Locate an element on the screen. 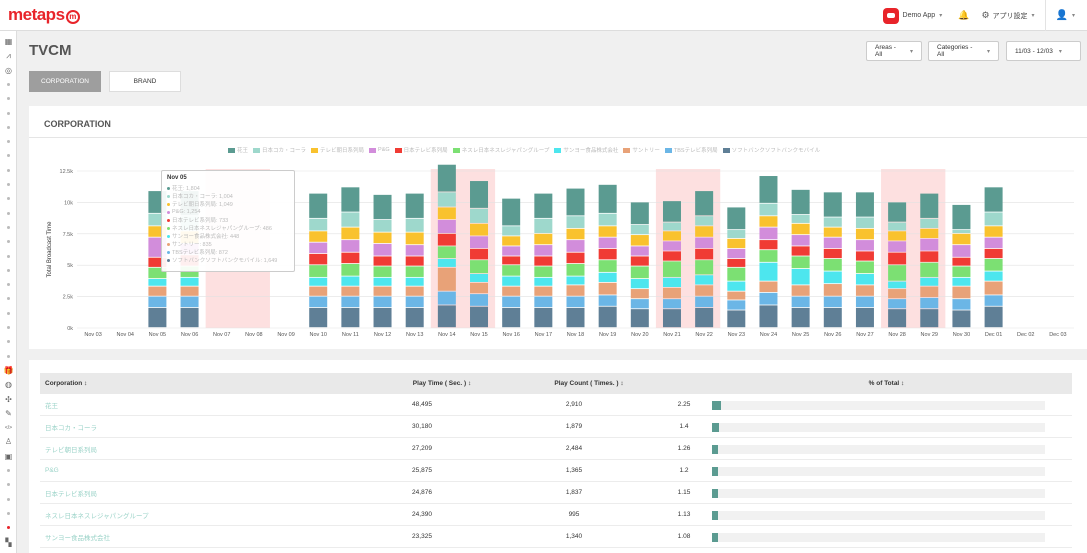 This screenshot has height=553, width=1087. table-row: 日本コカ・コーラ 30,180 1,879 1.4 is located at coordinates (556, 427).